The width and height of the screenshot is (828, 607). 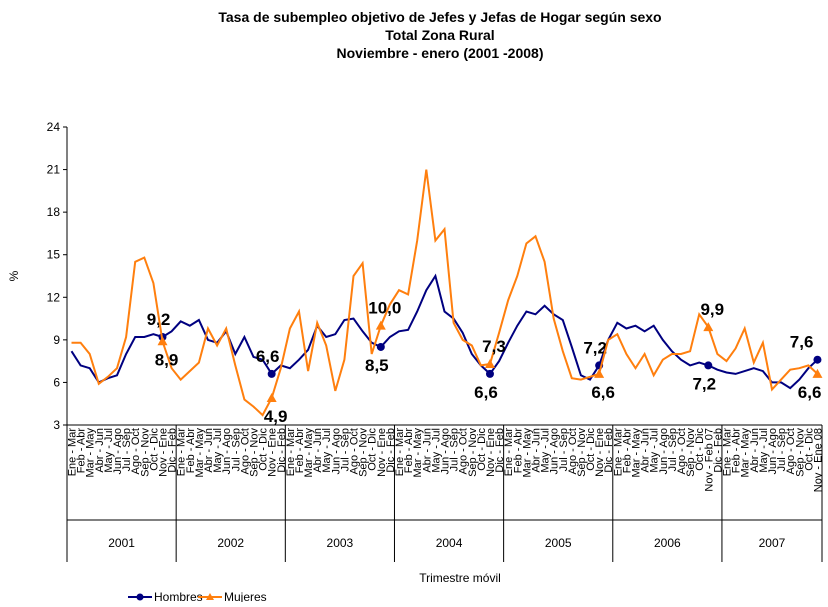 What do you see at coordinates (709, 460) in the screenshot?
I see `x-tick-label: Nov - Feb 07` at bounding box center [709, 460].